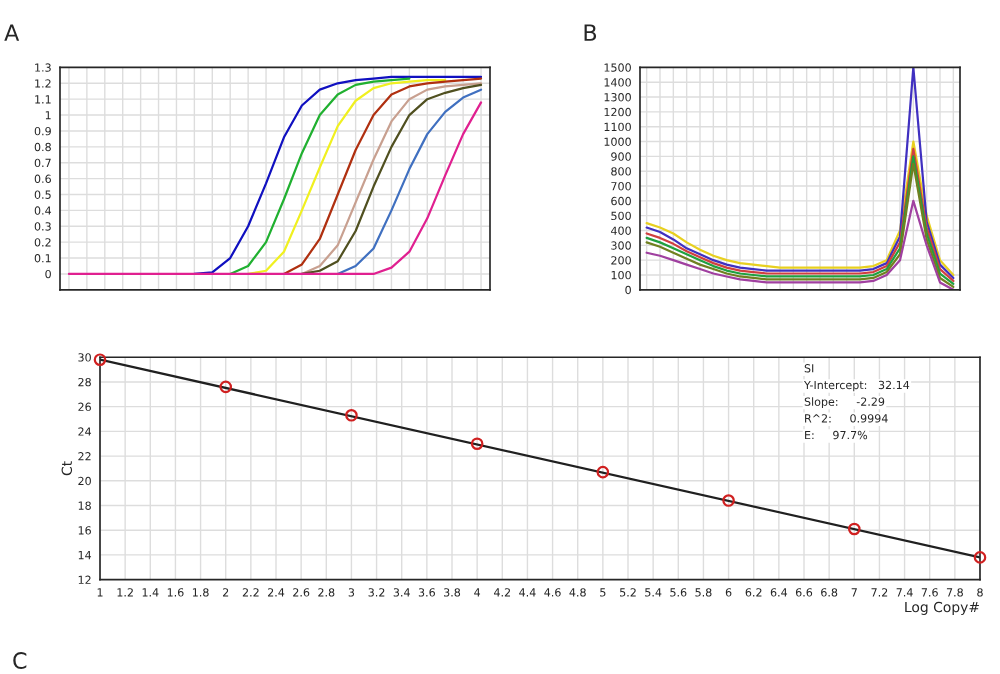  What do you see at coordinates (12, 32) in the screenshot?
I see `chart-title: A` at bounding box center [12, 32].